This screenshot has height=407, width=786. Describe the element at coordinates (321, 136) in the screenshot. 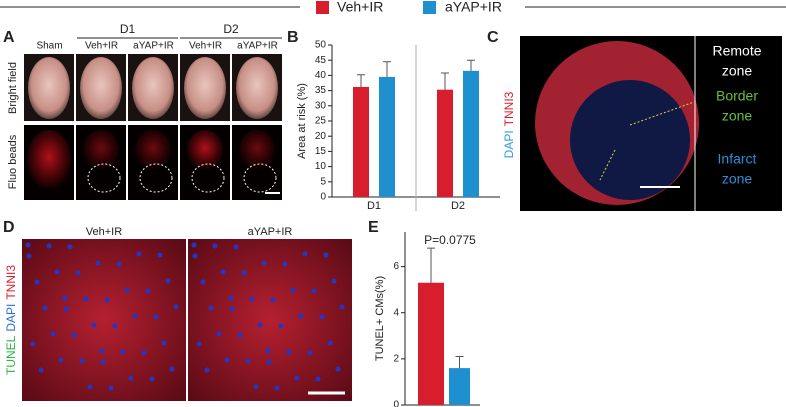

I see `y-tick-label: 20` at that location.